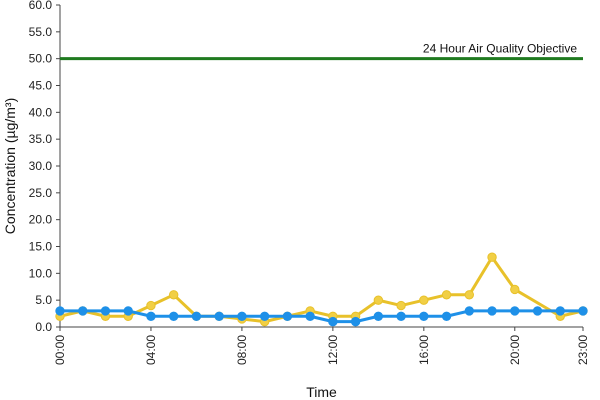 Image resolution: width=600 pixels, height=400 pixels. I want to click on series-group, so click(321, 316).